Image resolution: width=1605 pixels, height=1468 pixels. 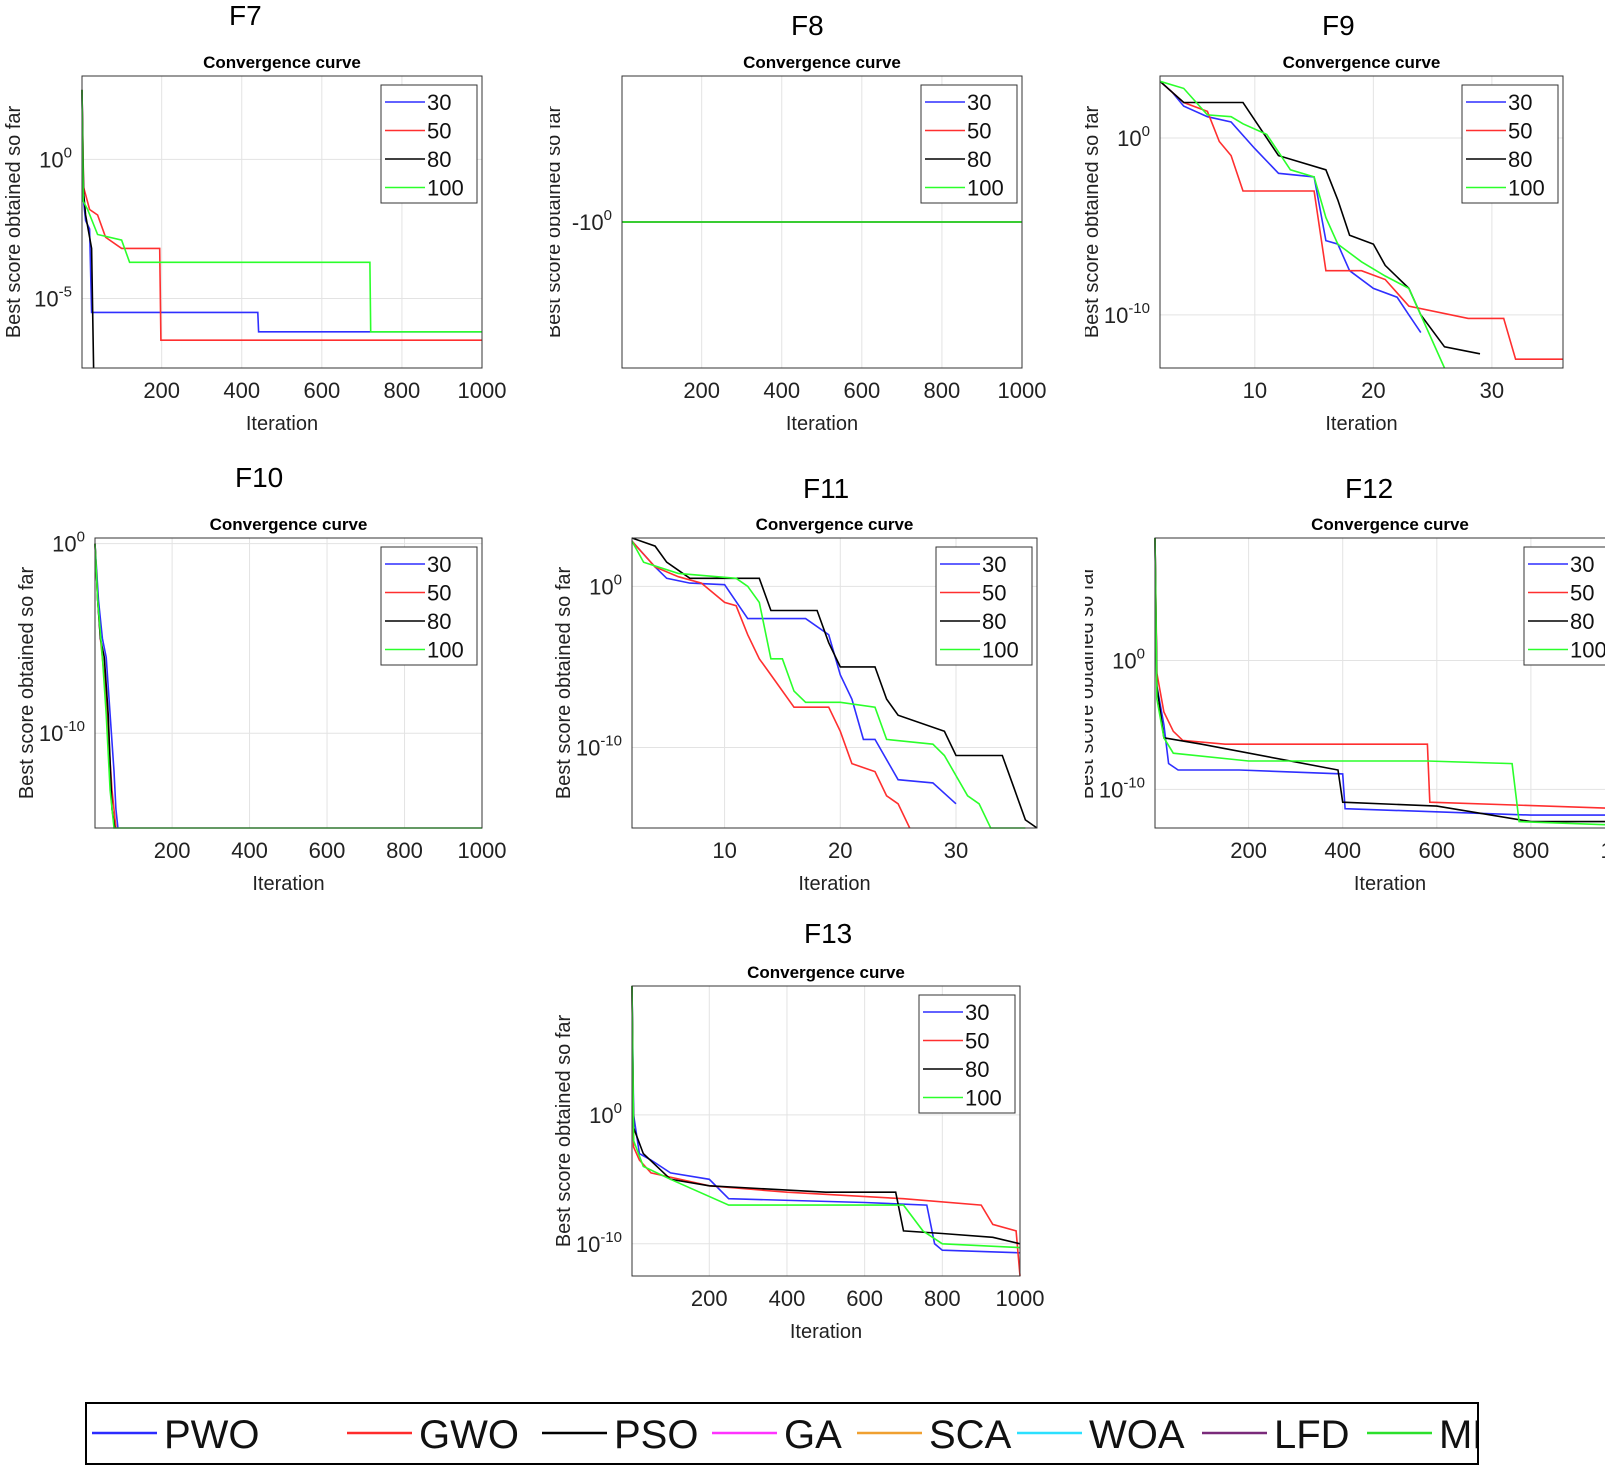 I want to click on x-tick-label: 20, so click(x=1373, y=390).